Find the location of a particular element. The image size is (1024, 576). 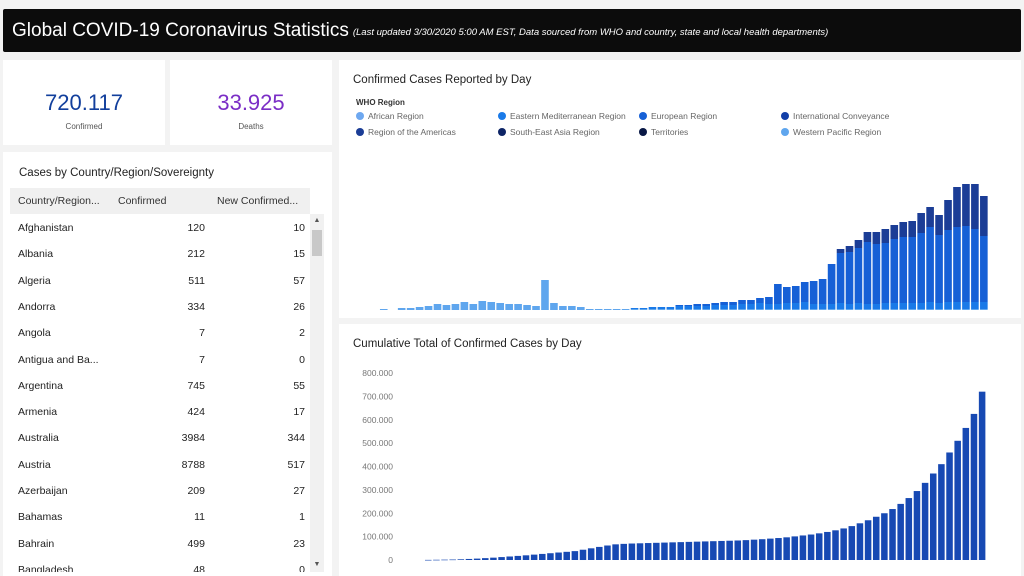

legend-item: Eastern Mediterranean Region is located at coordinates (562, 116).